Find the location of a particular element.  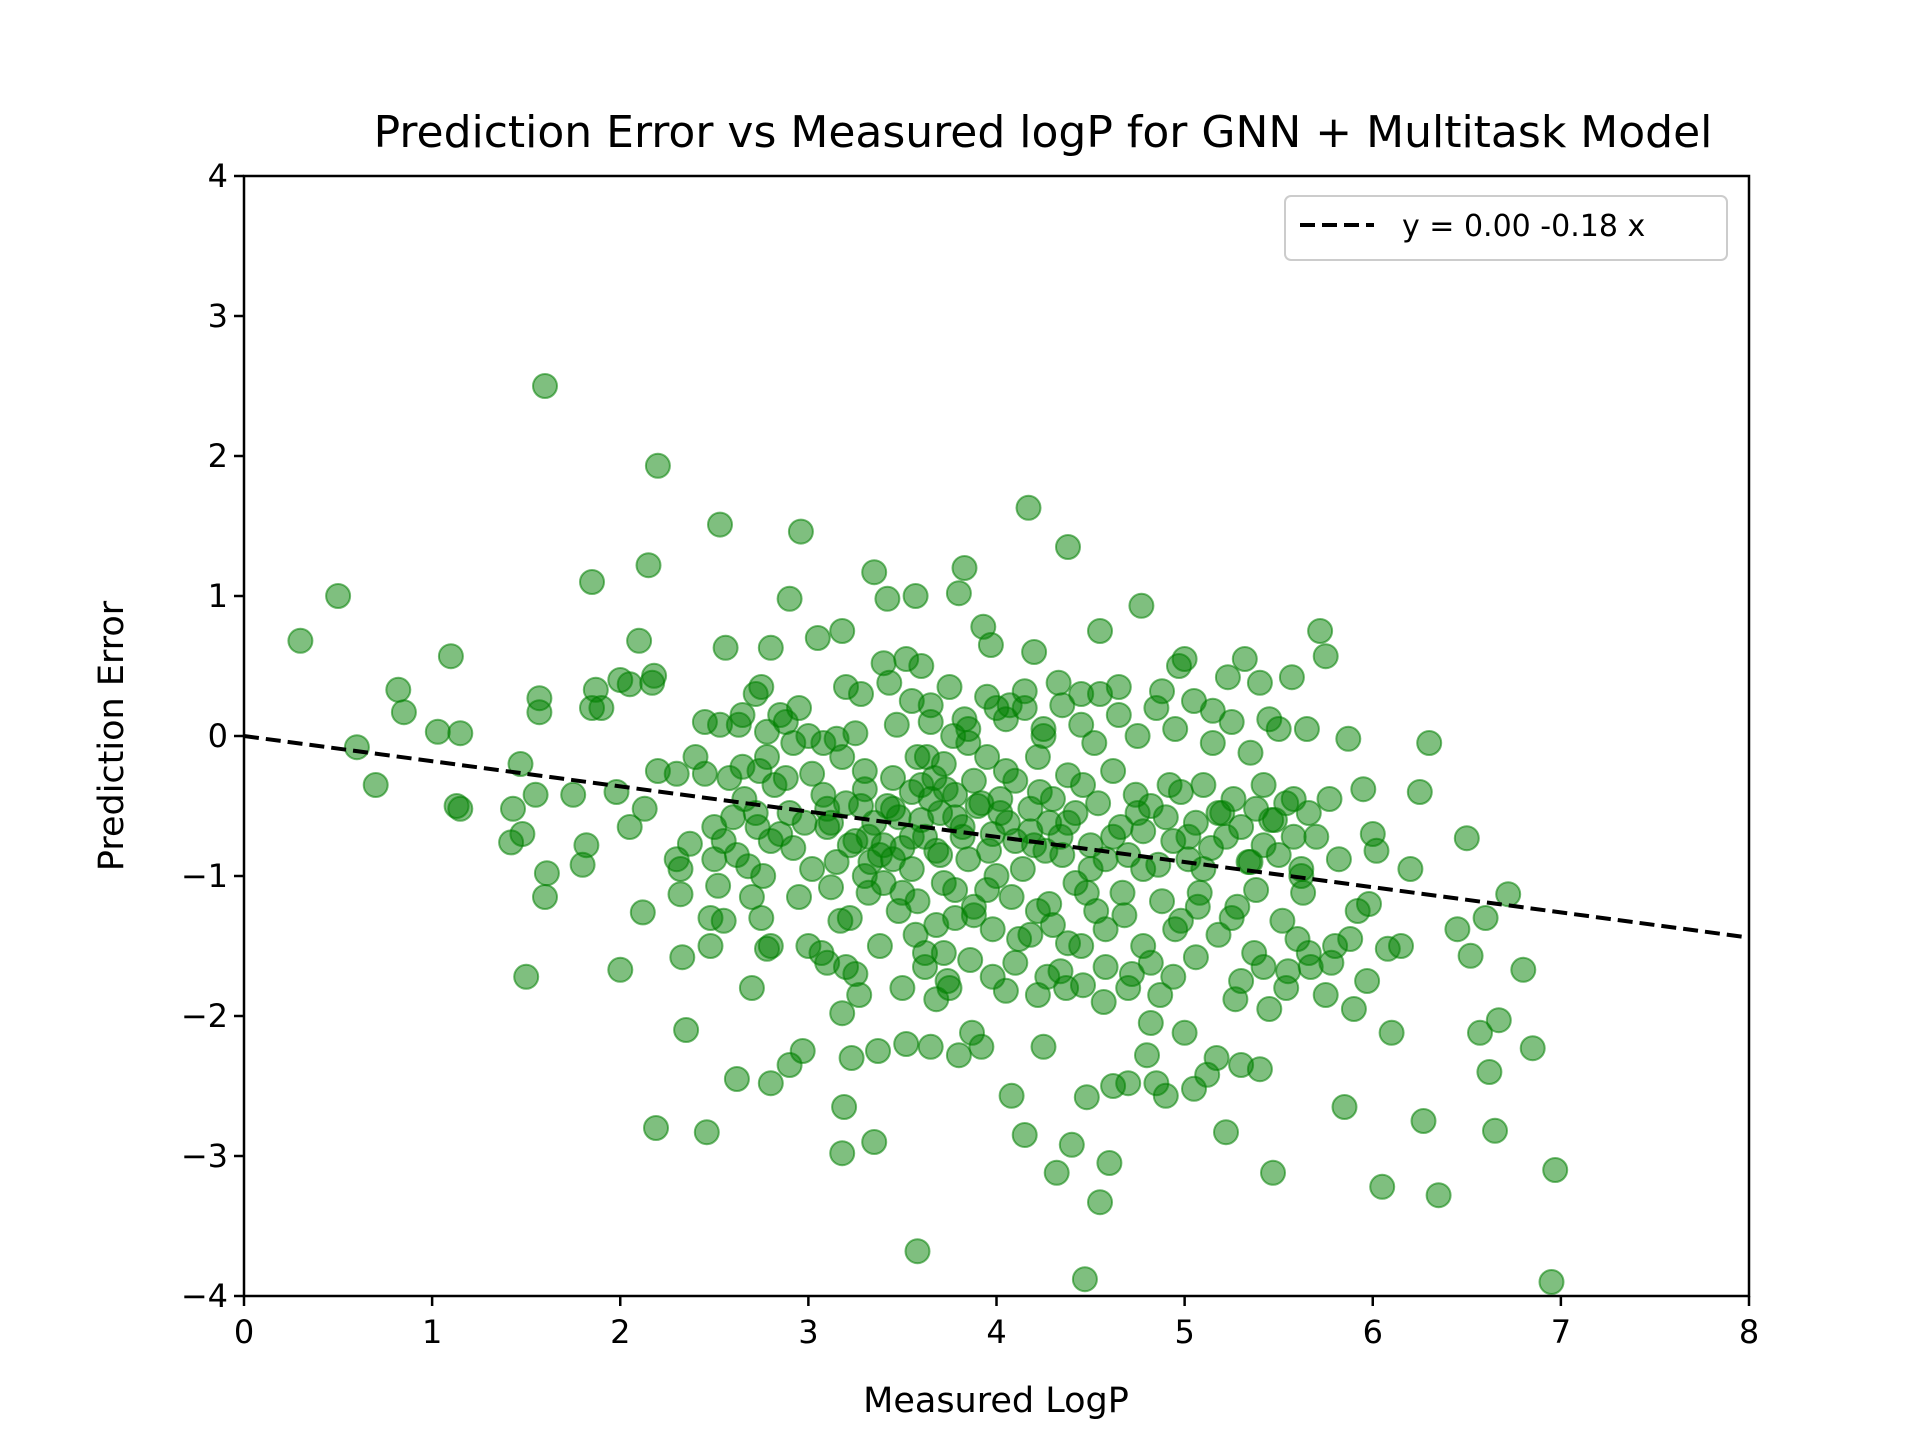

fit-line is located at coordinates (996, 837).